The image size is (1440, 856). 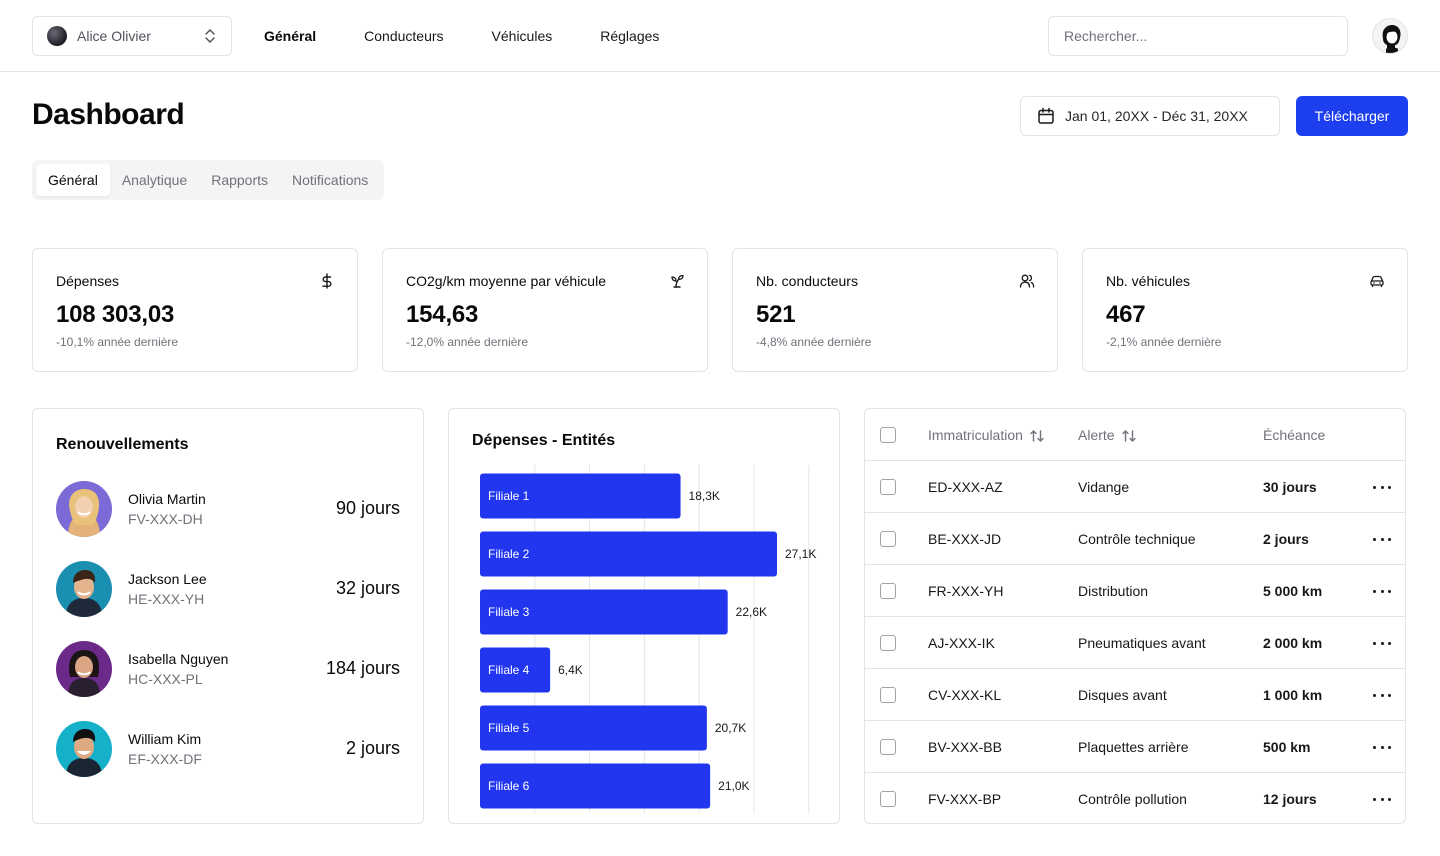 I want to click on date-range-picker: Jan 01, 20XX - Déc 31, 20XX, so click(x=1150, y=116).